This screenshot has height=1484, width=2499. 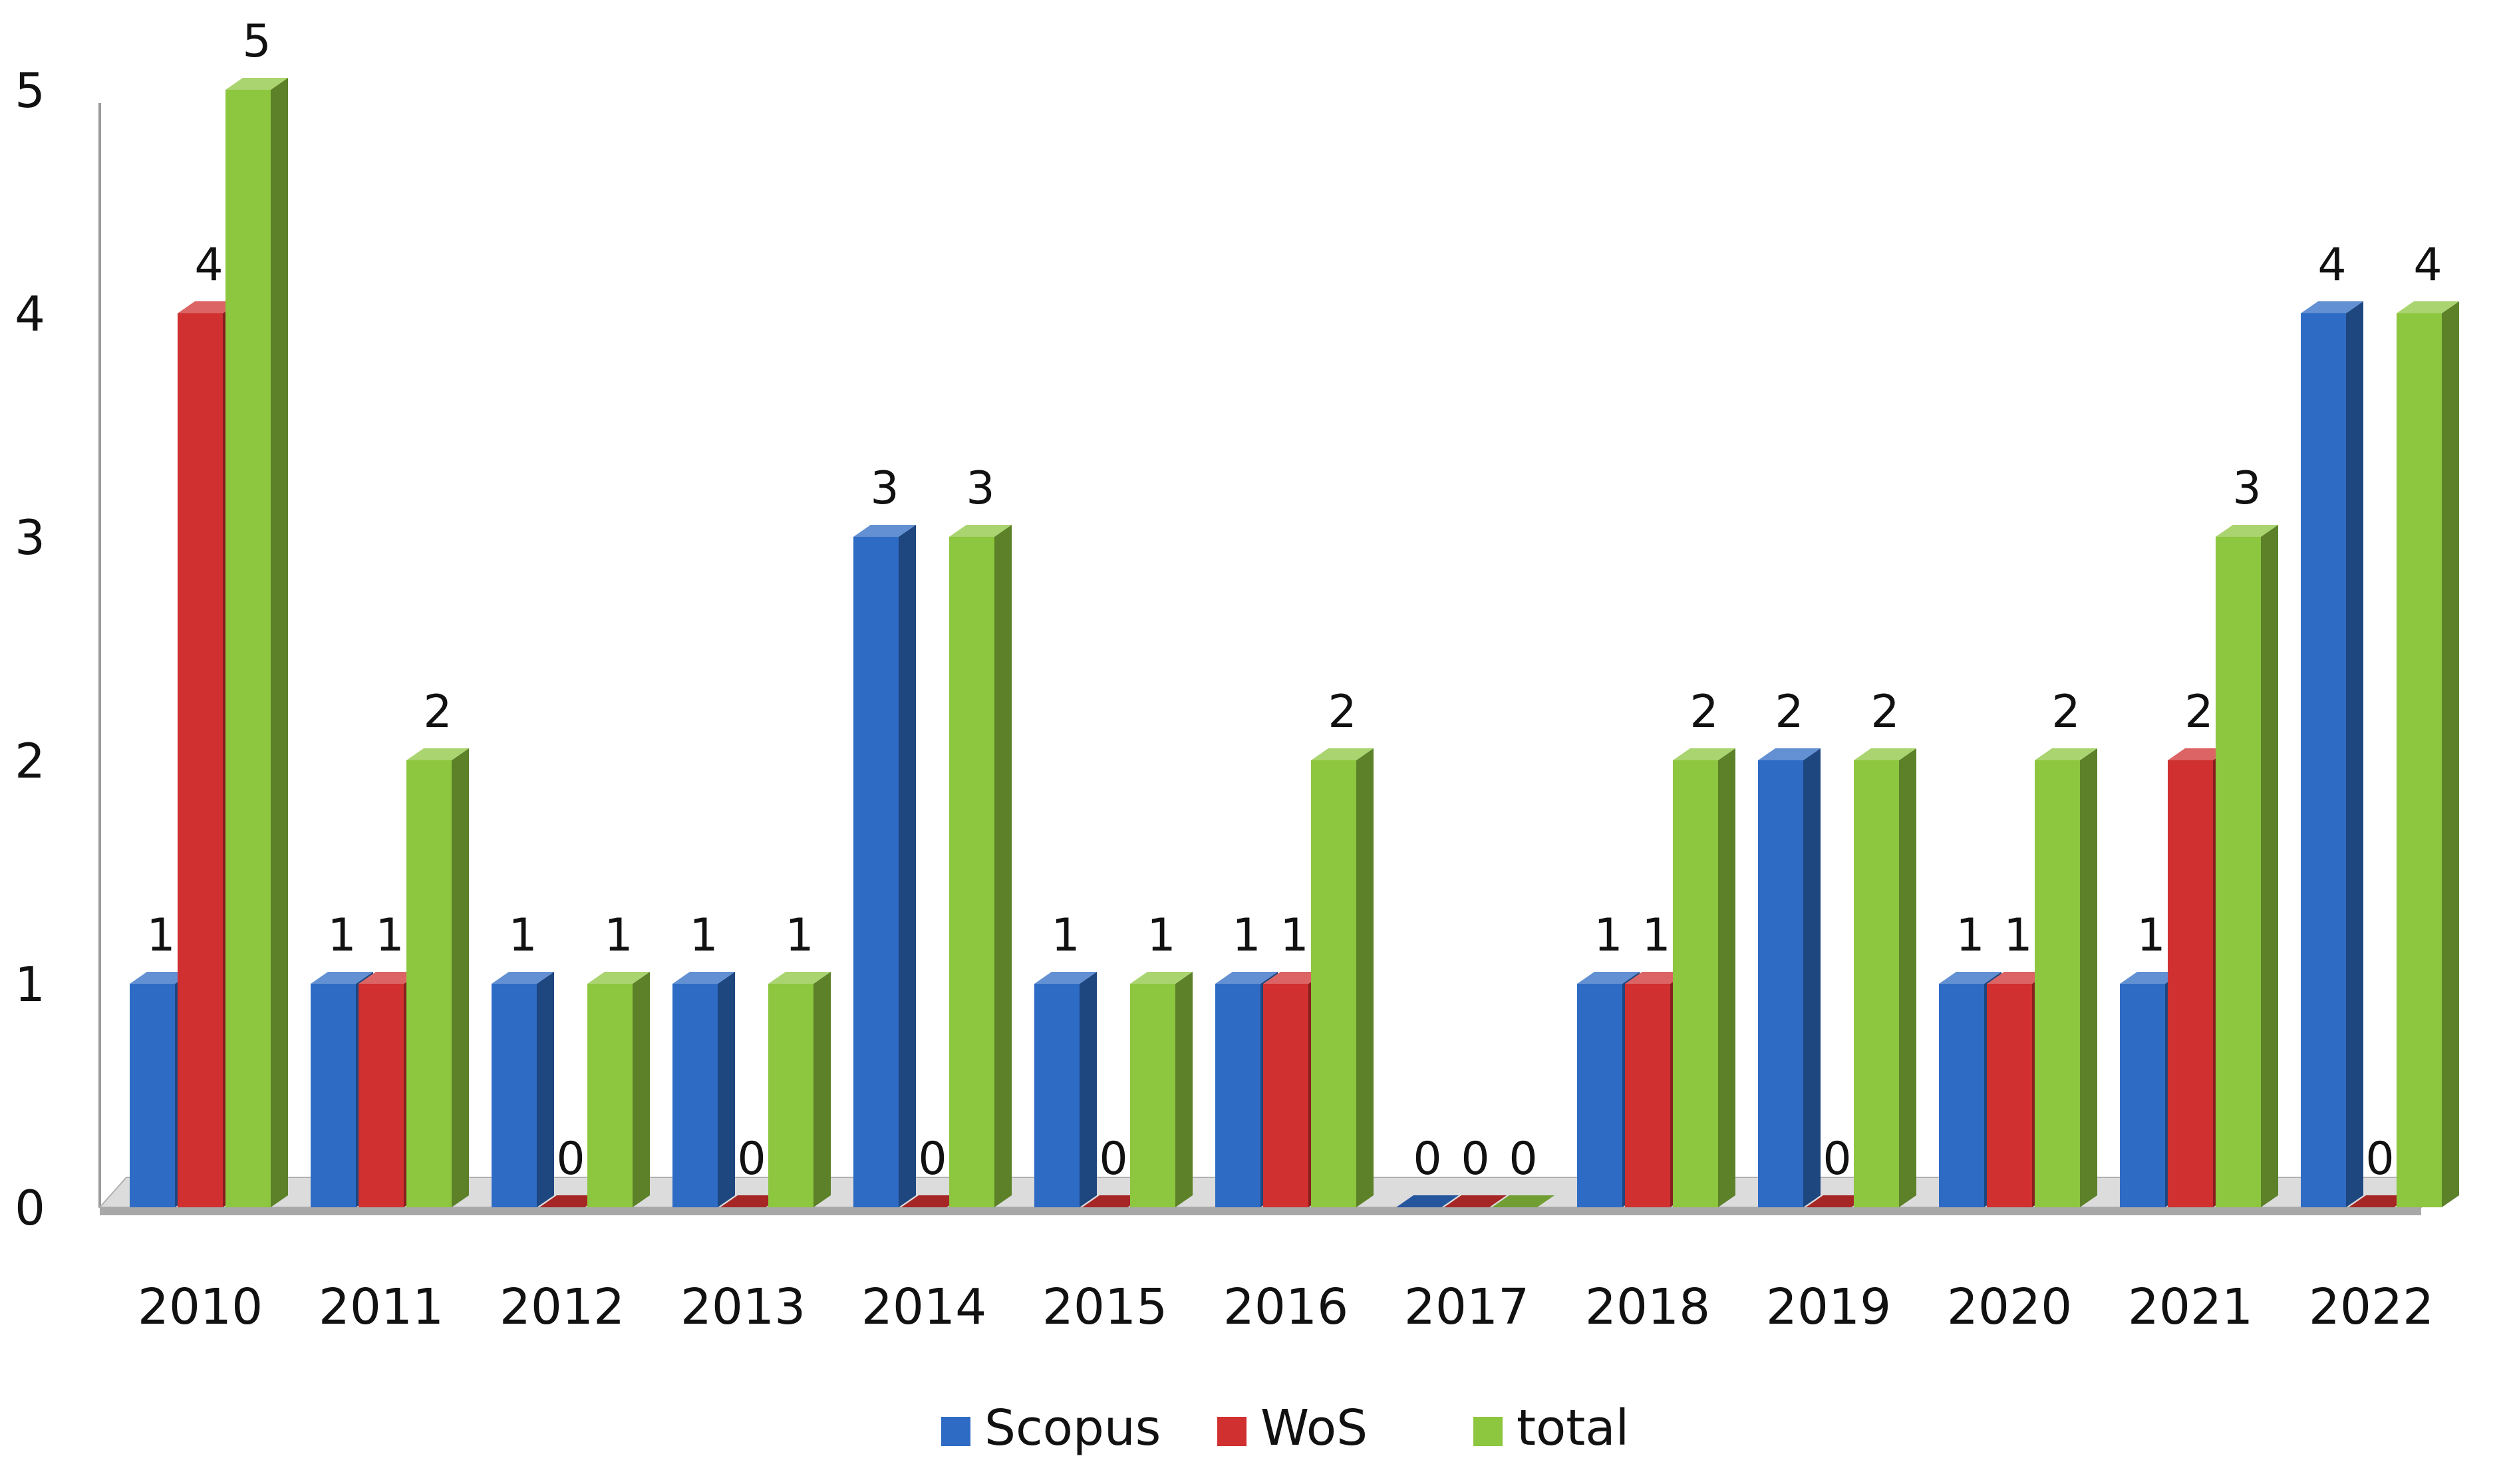 What do you see at coordinates (618, 1089) in the screenshot?
I see `bar-total-2012` at bounding box center [618, 1089].